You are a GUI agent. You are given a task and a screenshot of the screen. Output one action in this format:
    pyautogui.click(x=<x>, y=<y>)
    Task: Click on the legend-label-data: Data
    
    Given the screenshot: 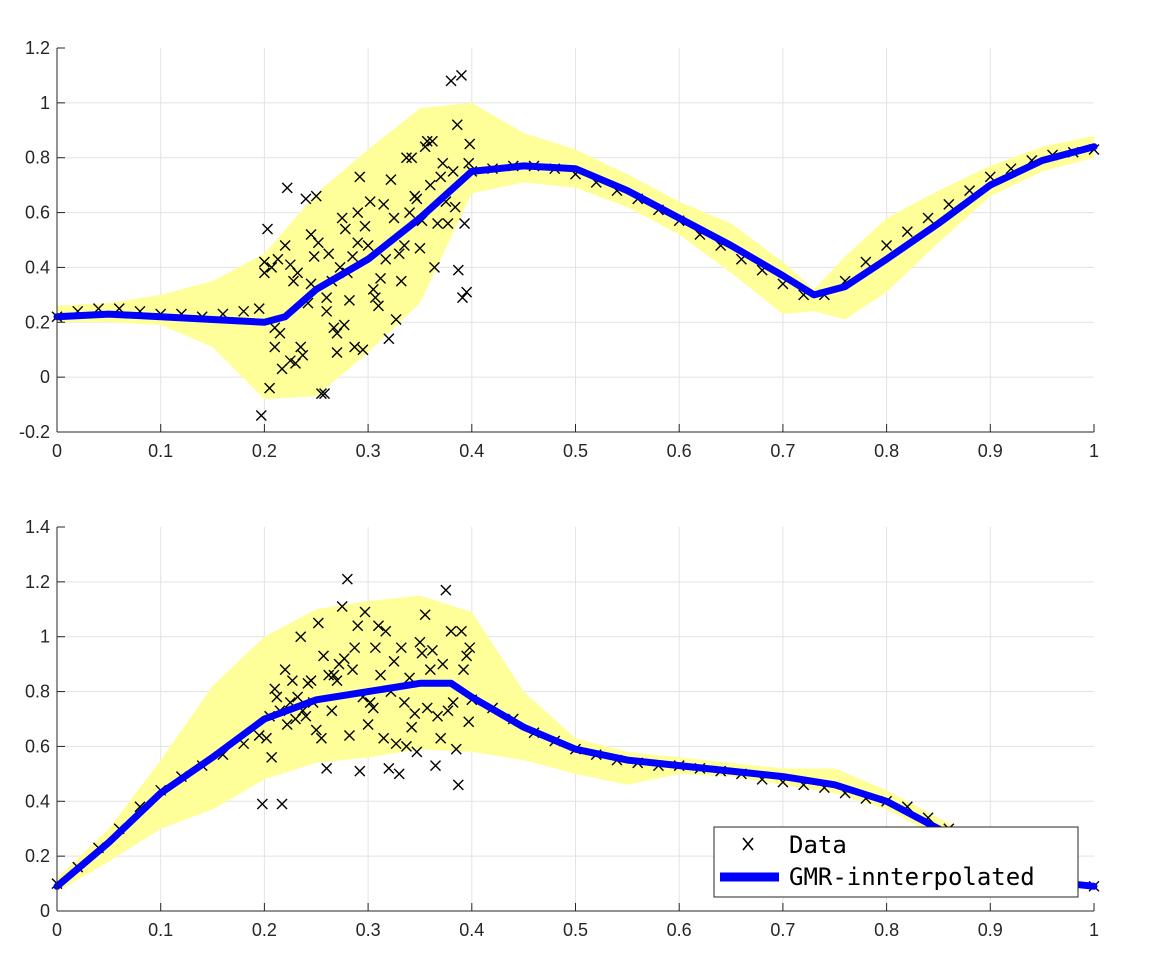 What is the action you would take?
    pyautogui.click(x=818, y=845)
    